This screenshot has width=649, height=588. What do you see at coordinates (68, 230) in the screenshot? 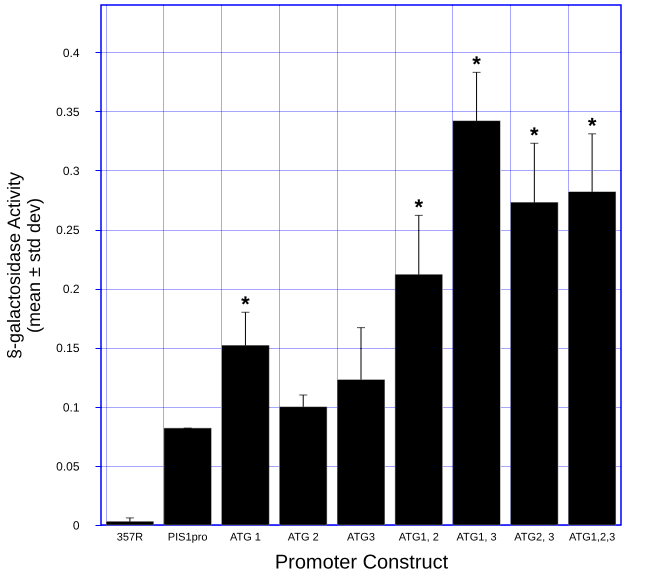
I see `y-tick-label: 0.25` at bounding box center [68, 230].